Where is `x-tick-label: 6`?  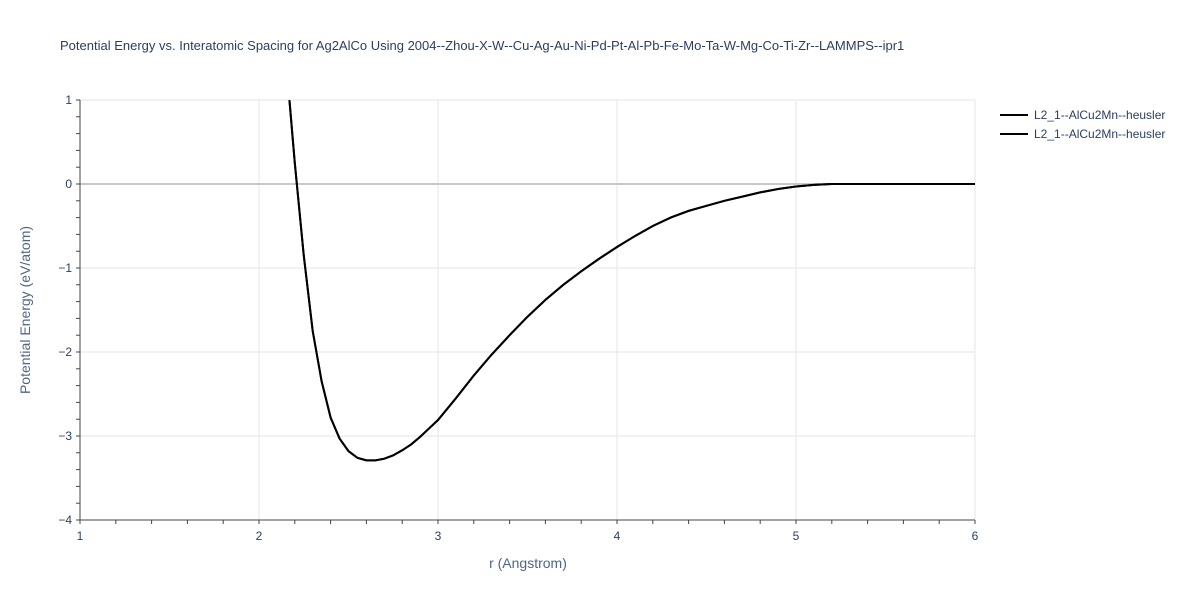
x-tick-label: 6 is located at coordinates (975, 536).